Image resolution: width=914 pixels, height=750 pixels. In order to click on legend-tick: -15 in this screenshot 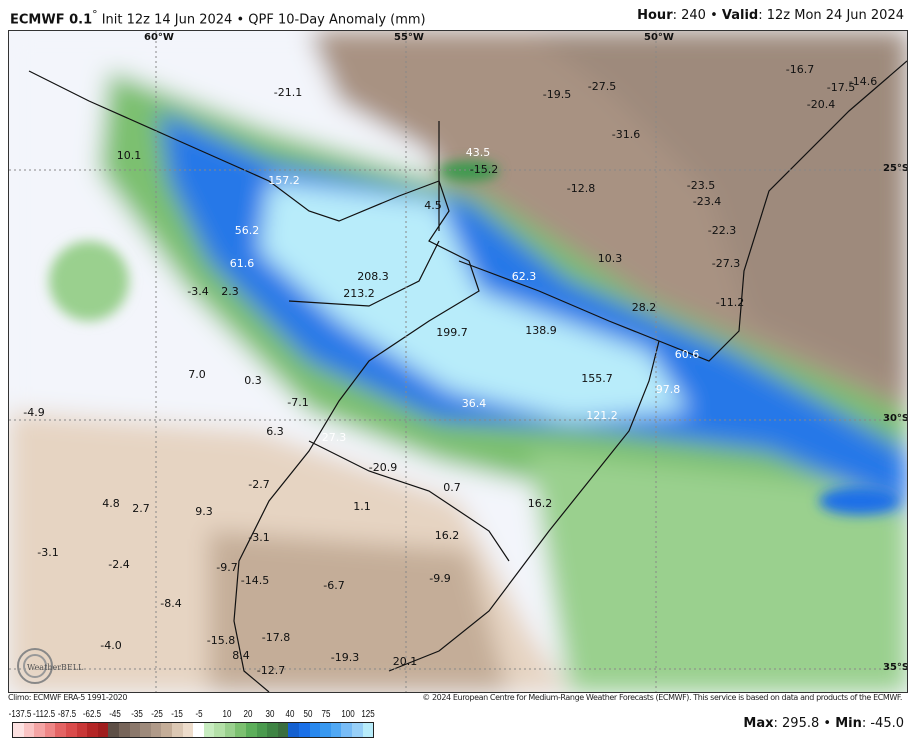, I will do `click(177, 714)`.